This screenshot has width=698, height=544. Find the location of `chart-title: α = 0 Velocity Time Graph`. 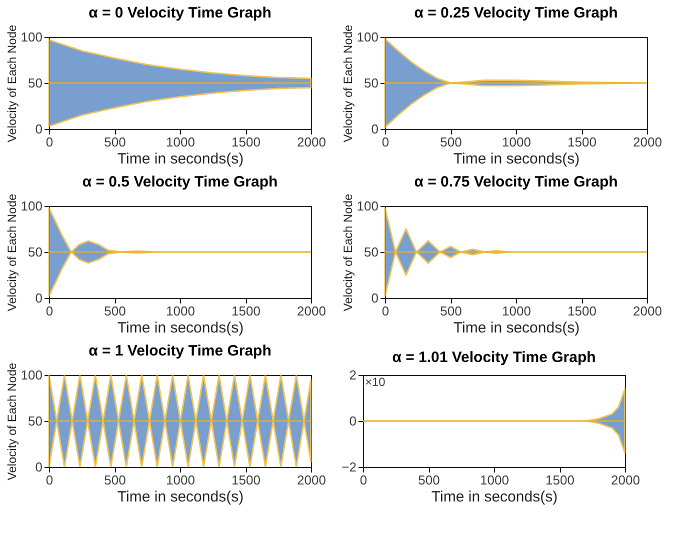

chart-title: α = 0 Velocity Time Graph is located at coordinates (180, 13).